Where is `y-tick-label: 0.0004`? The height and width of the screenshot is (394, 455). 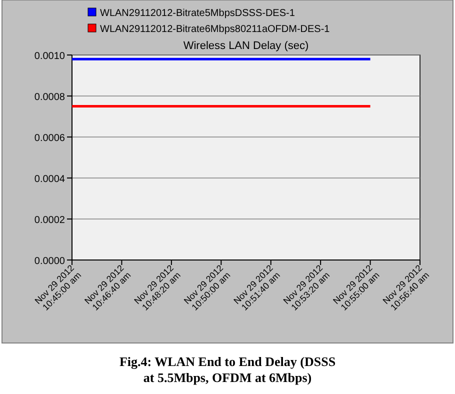
y-tick-label: 0.0004 is located at coordinates (50, 179).